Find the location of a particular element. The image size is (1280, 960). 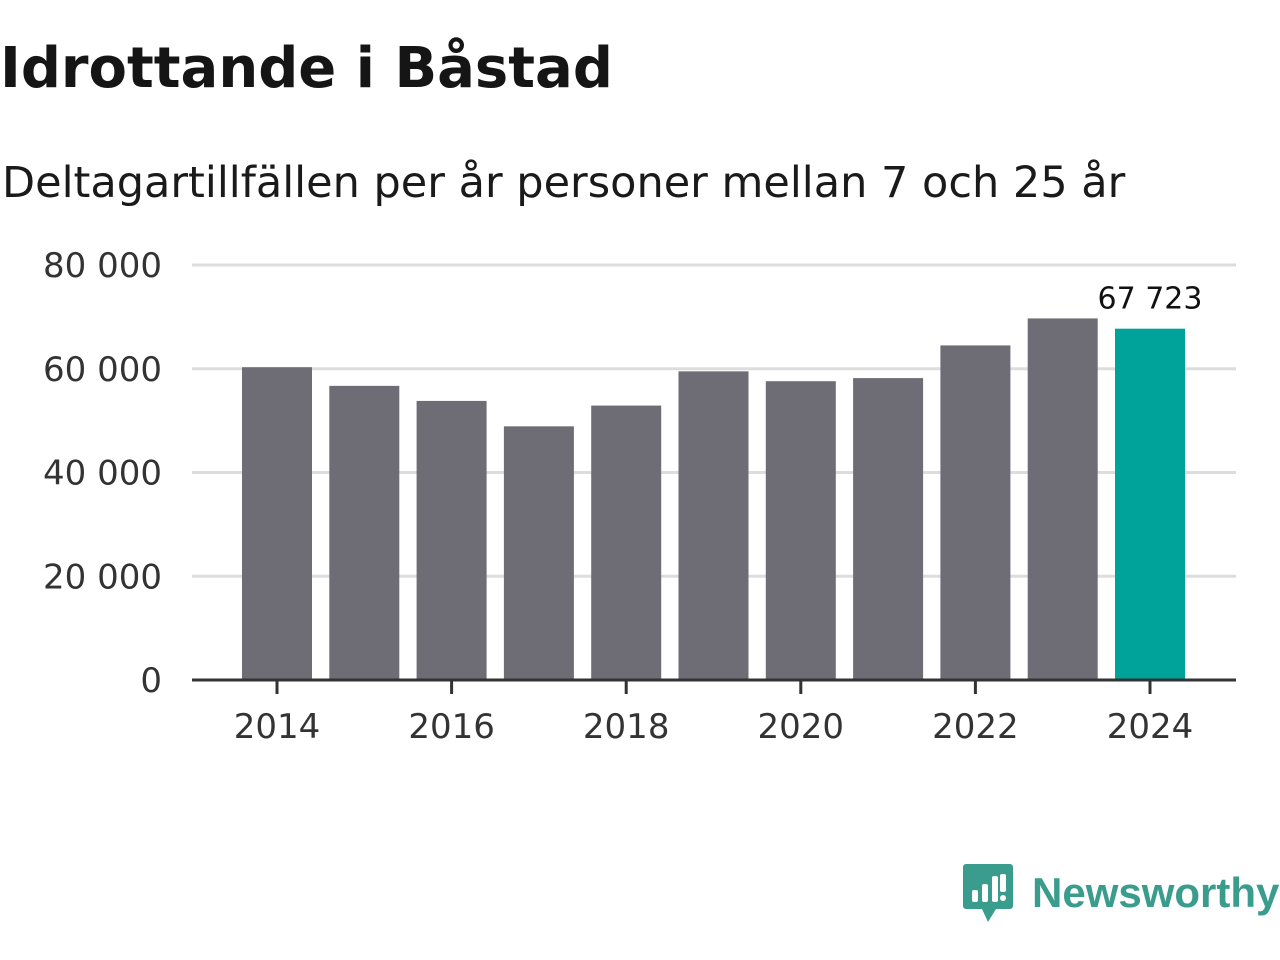

bar-2016 is located at coordinates (451, 540).